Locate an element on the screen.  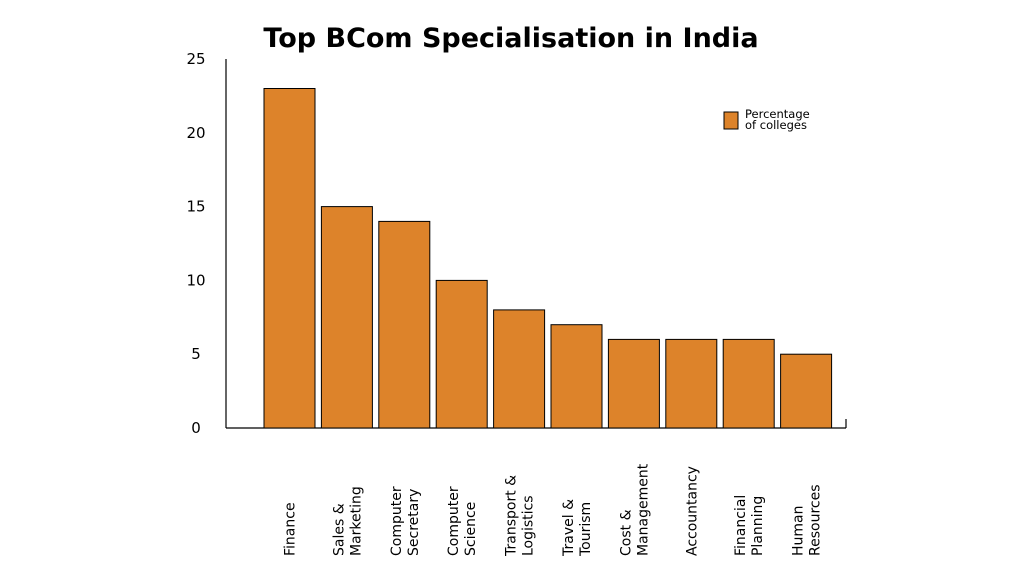
x-category-label: Resources is located at coordinates (816, 521).